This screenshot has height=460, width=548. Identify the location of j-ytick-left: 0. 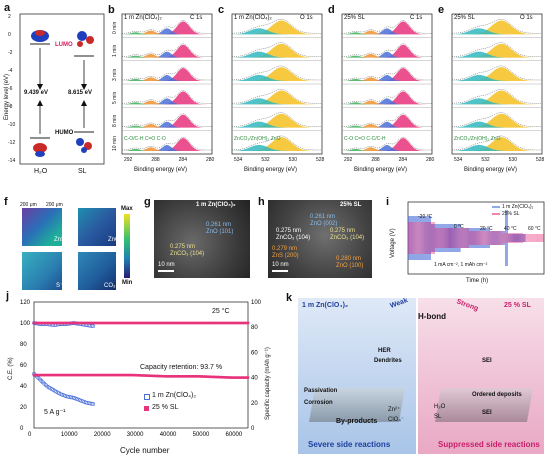
(22, 429).